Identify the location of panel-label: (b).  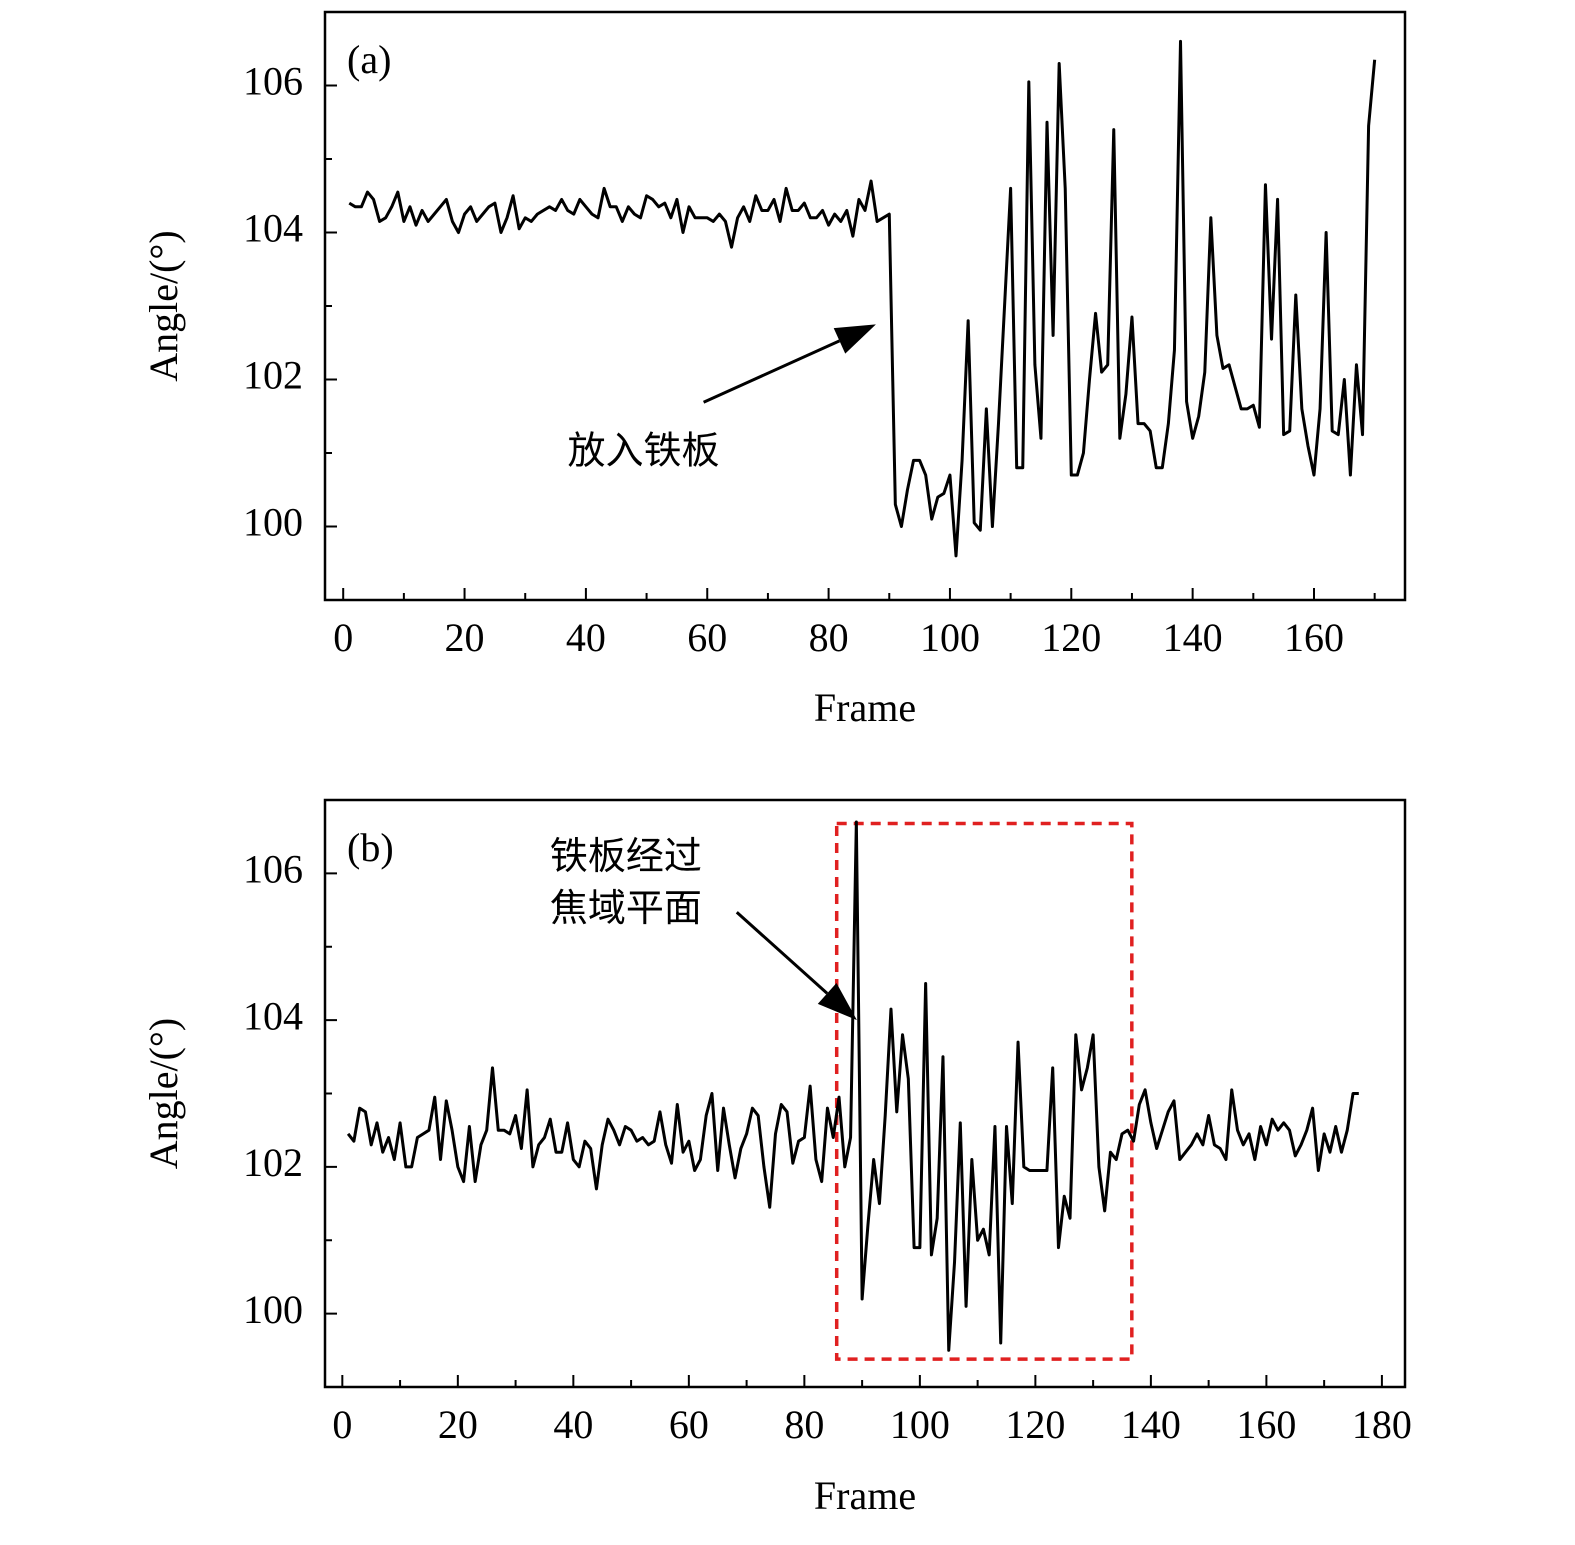
(370, 847).